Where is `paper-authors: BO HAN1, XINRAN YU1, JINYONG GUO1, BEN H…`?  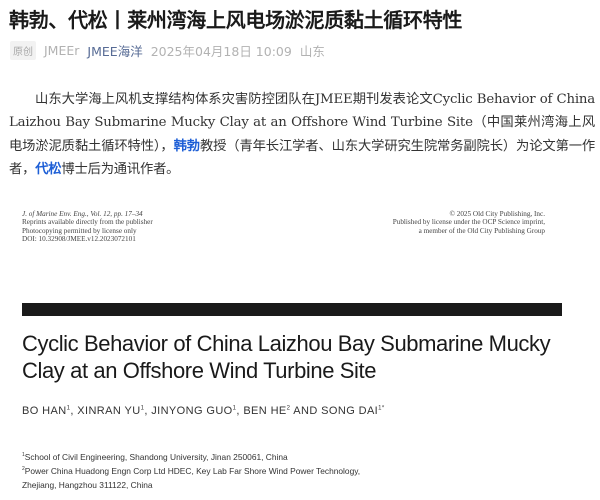 paper-authors: BO HAN1, XINRAN YU1, JINYONG GUO1, BEN H… is located at coordinates (203, 411).